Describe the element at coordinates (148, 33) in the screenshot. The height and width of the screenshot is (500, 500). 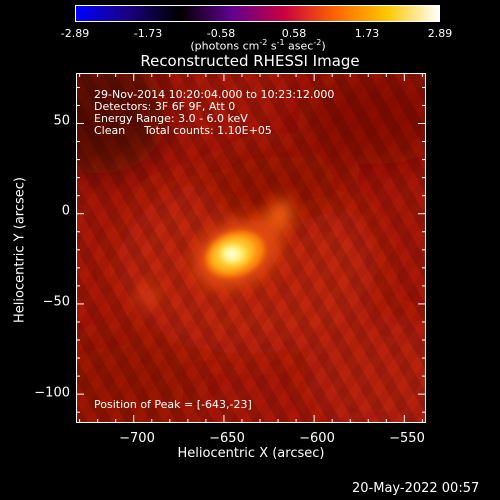
I see `colorbar-tick-label: -1.73` at that location.